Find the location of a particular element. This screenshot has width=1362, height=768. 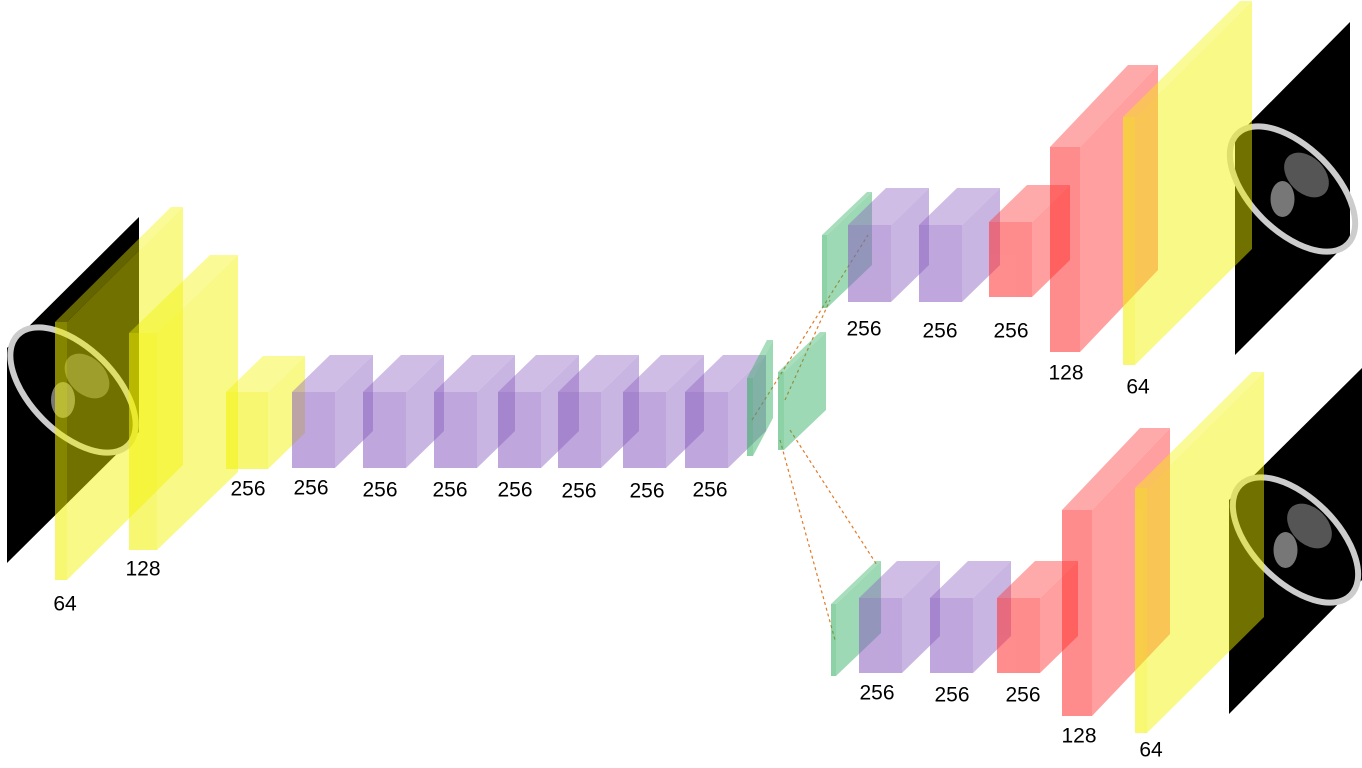

output-scan-bottom is located at coordinates (1295, 541).